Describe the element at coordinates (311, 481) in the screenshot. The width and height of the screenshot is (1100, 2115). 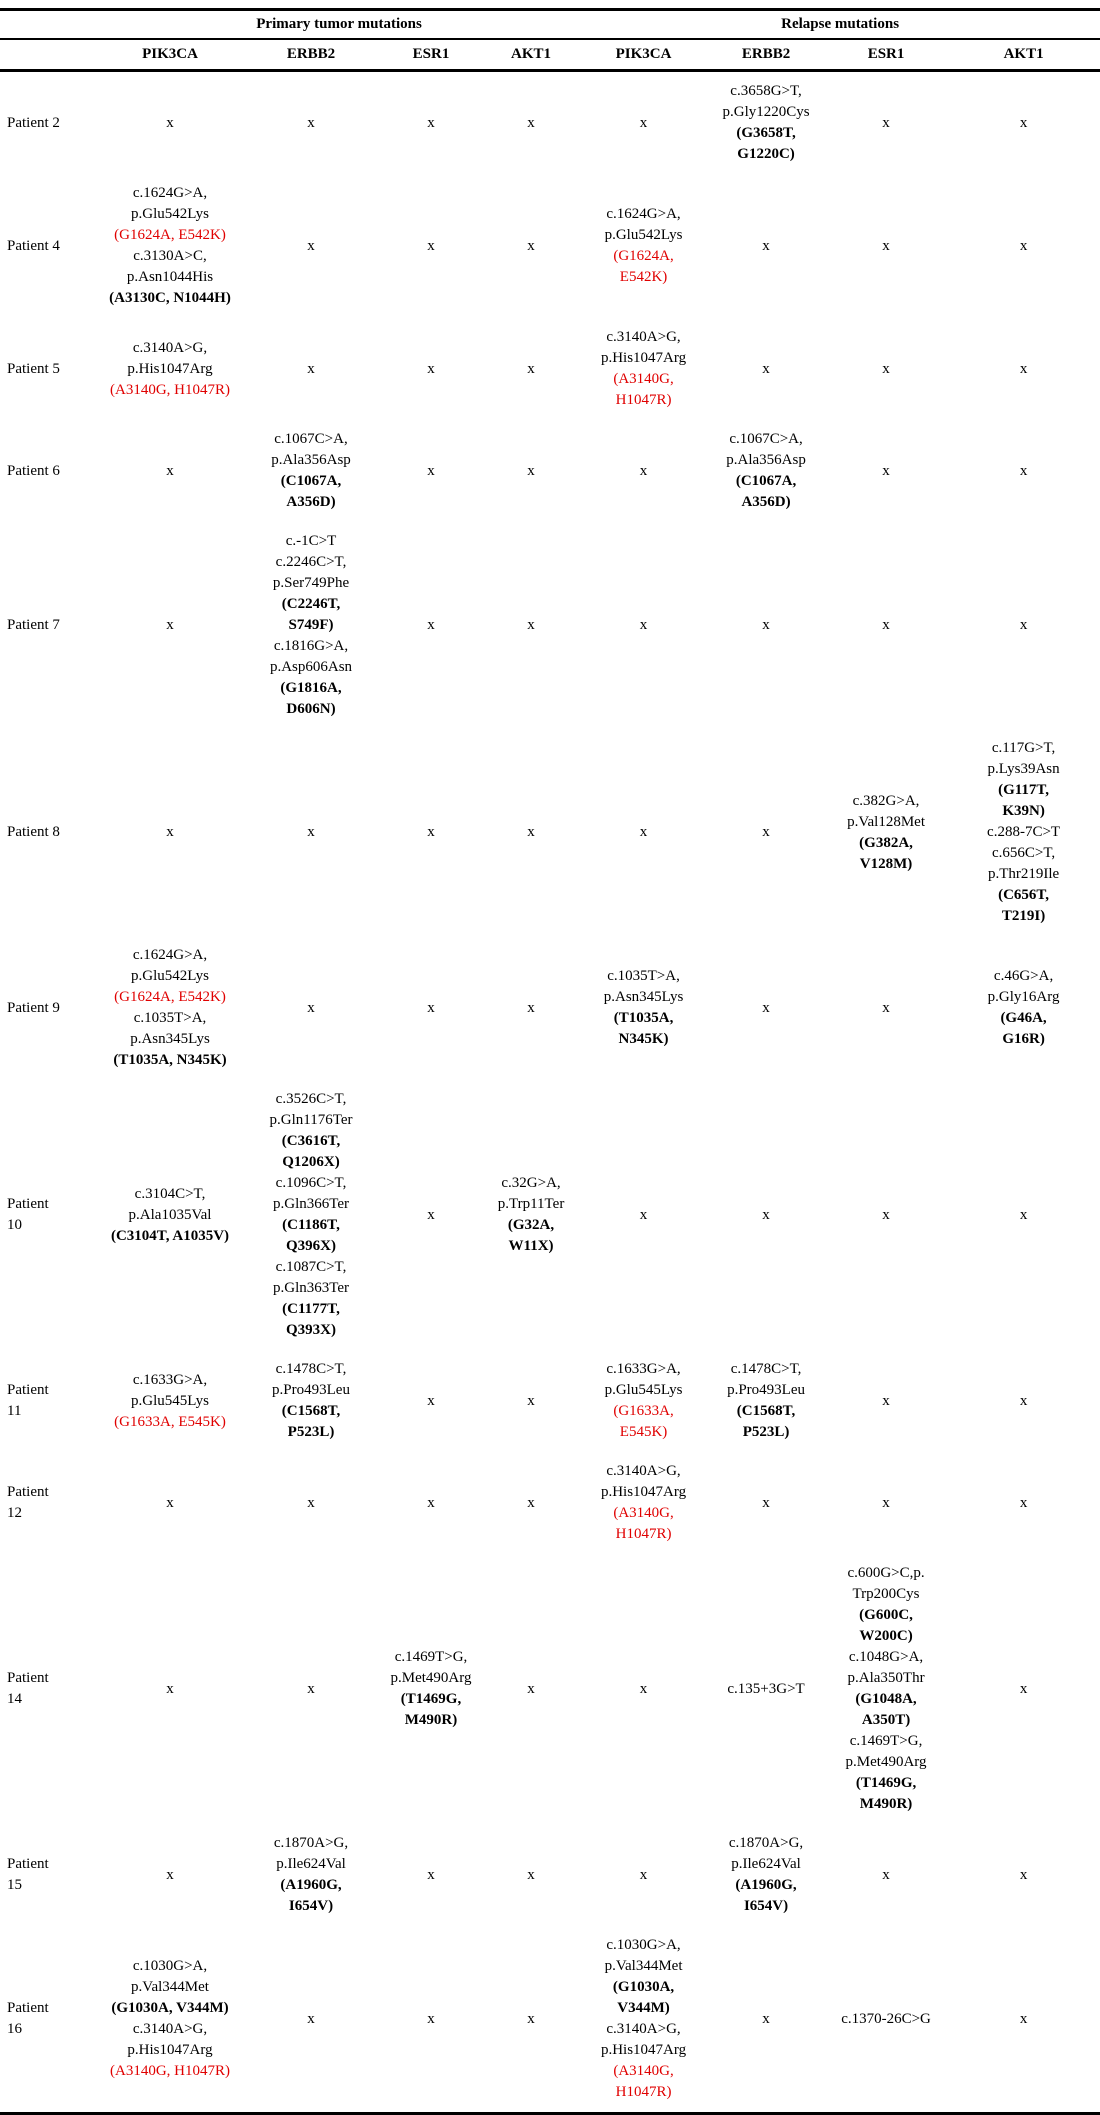
I see `mutation-line: (C1067A,` at that location.